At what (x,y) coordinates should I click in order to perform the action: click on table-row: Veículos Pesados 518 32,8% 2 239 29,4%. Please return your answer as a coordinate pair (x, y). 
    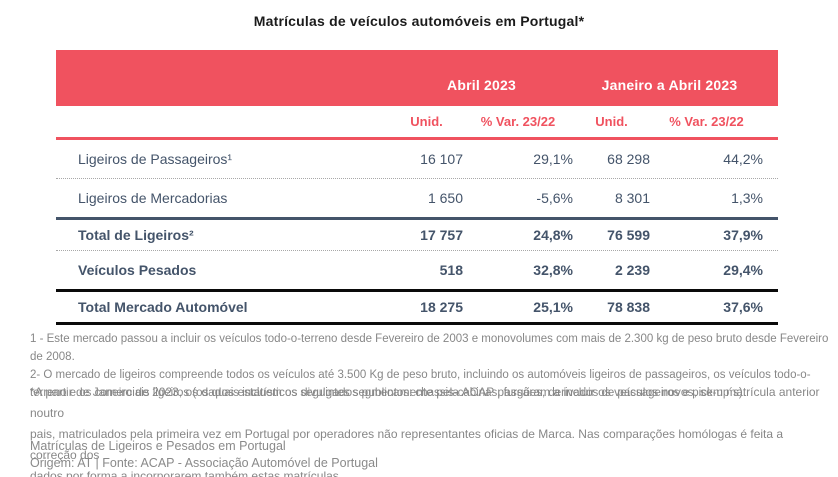
    Looking at the image, I should click on (417, 269).